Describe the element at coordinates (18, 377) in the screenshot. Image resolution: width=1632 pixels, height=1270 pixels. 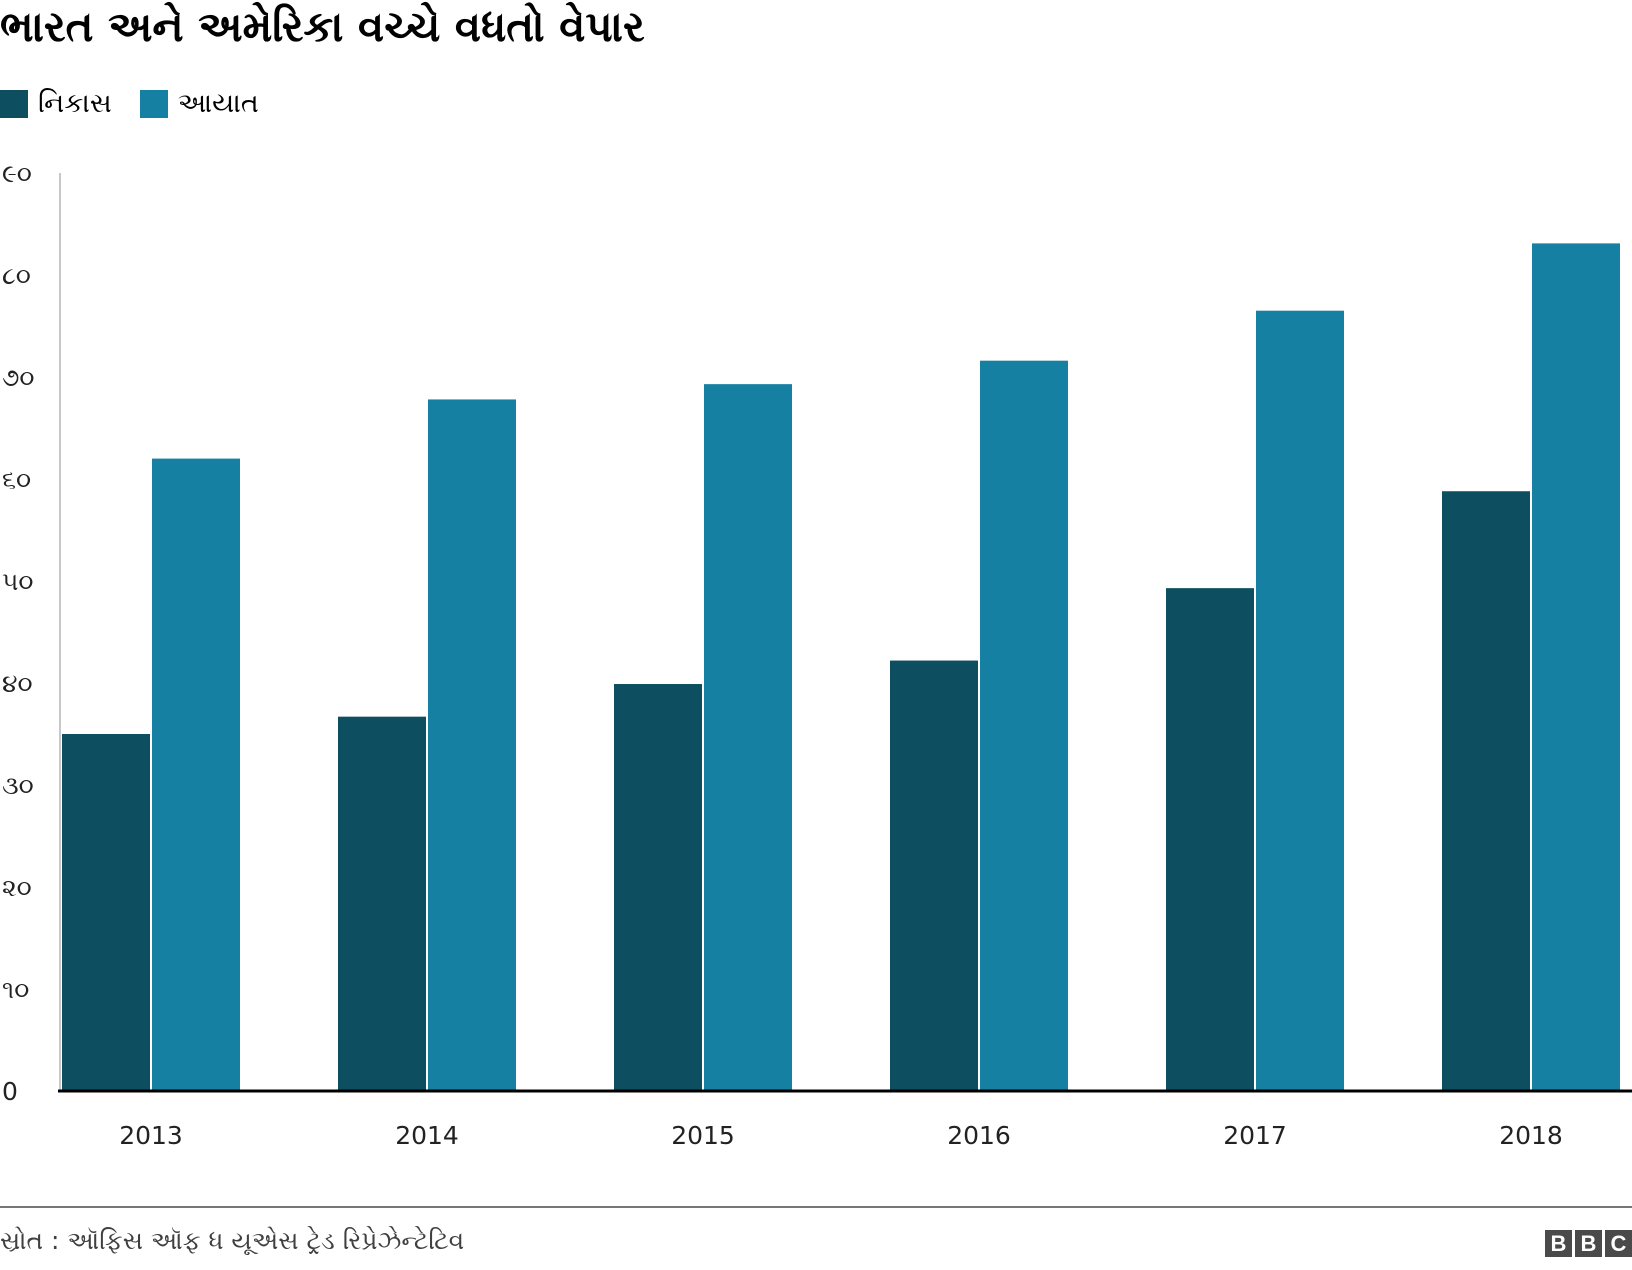
I see `y-tick-label: ૭૦` at that location.